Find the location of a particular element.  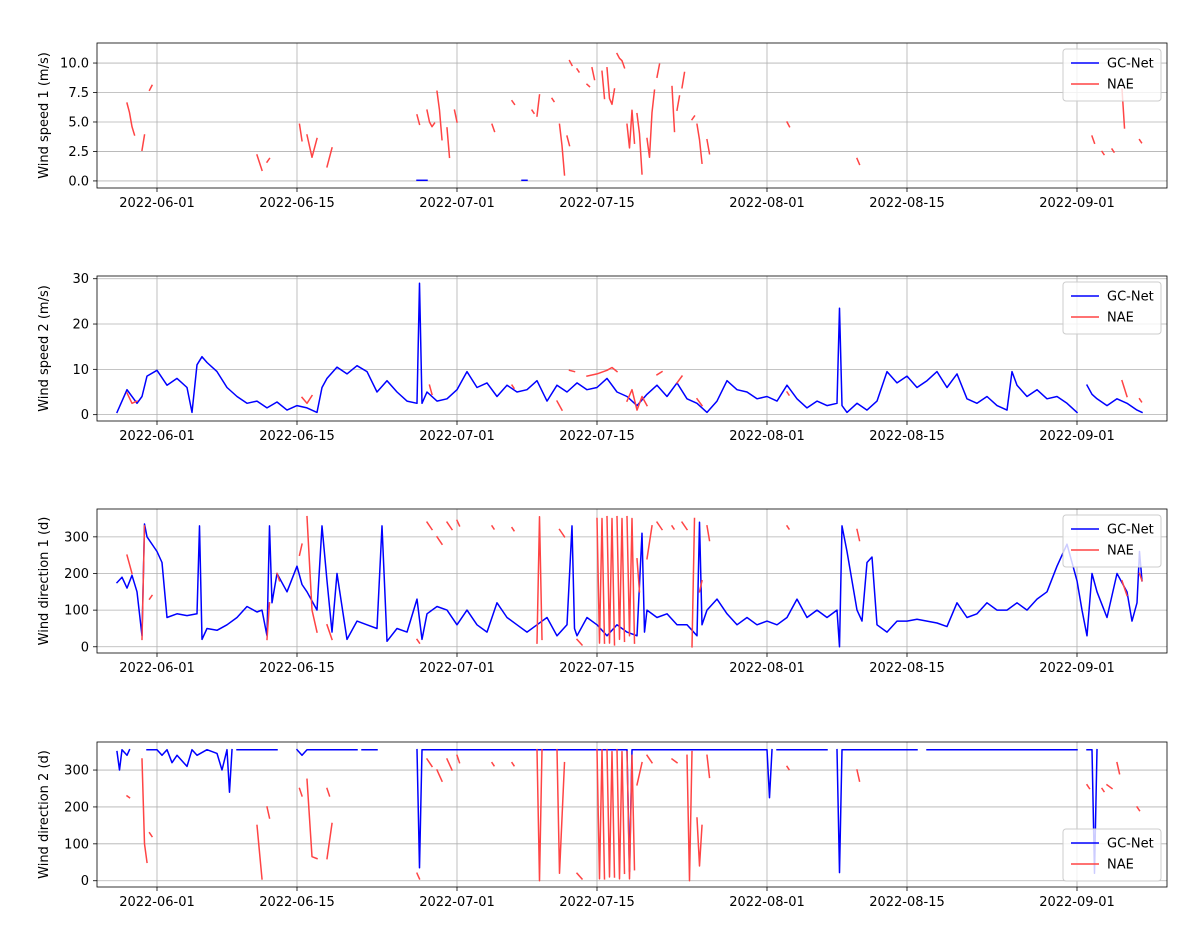

y-tick-label: 10.0 is located at coordinates (74, 64).